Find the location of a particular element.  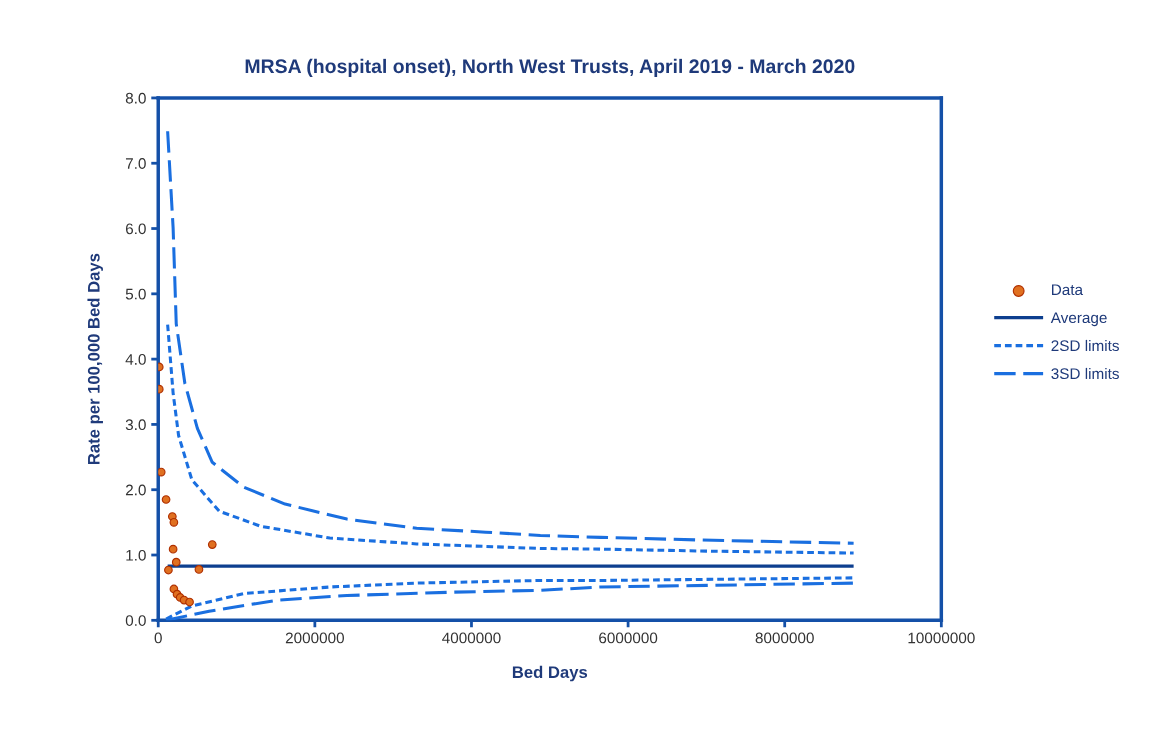

x-tick-label: 0 is located at coordinates (158, 638).